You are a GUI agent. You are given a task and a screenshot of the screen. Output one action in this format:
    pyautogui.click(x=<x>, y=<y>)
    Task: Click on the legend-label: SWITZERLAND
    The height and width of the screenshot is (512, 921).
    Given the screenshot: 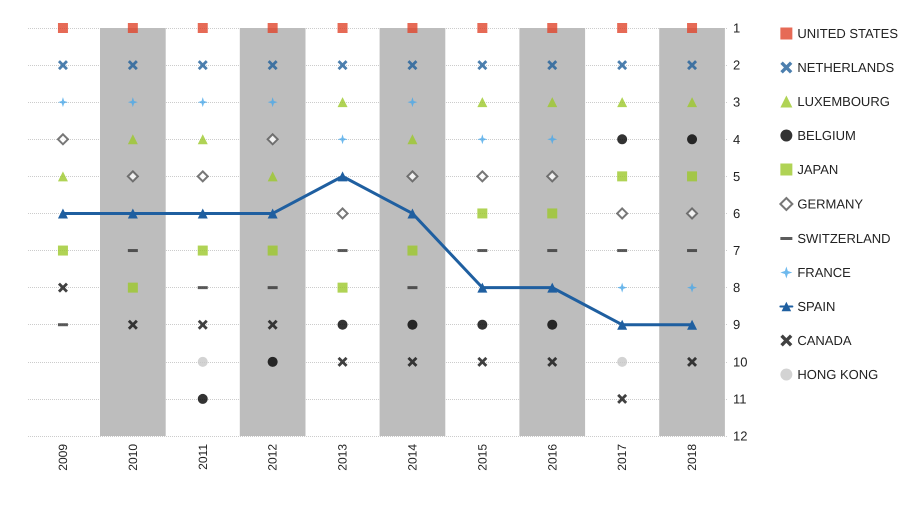 What is the action you would take?
    pyautogui.click(x=844, y=238)
    